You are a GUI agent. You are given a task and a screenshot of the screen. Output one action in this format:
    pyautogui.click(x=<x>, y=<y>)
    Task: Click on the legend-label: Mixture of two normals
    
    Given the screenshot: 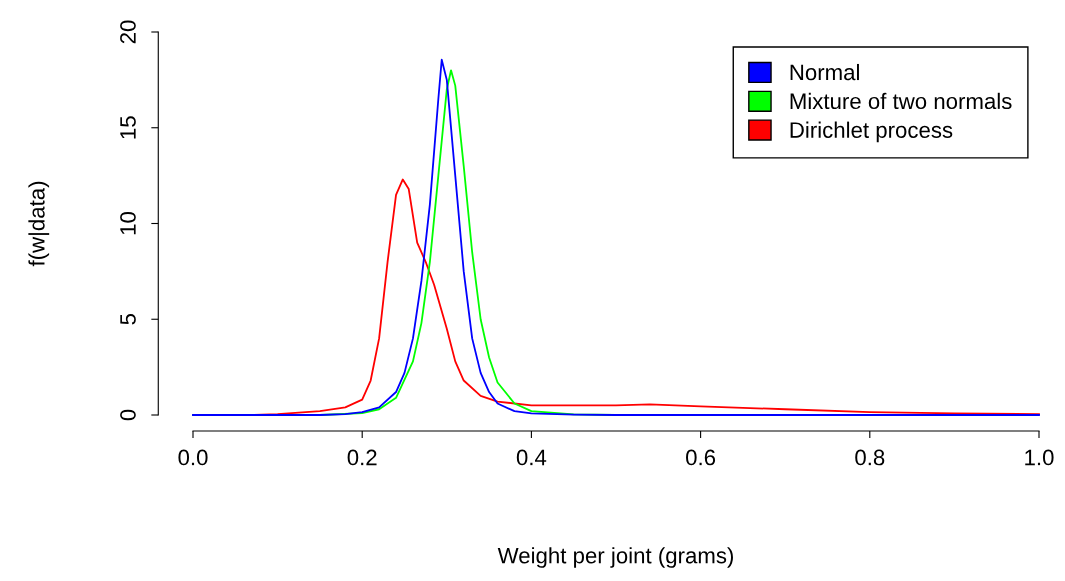 What is the action you would take?
    pyautogui.click(x=901, y=101)
    